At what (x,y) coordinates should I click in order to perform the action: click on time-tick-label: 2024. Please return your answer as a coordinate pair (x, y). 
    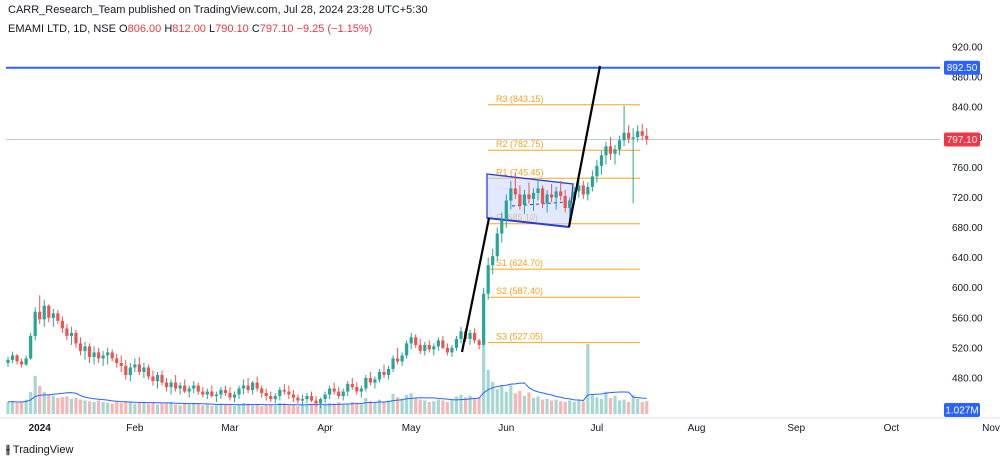
    Looking at the image, I should click on (40, 428).